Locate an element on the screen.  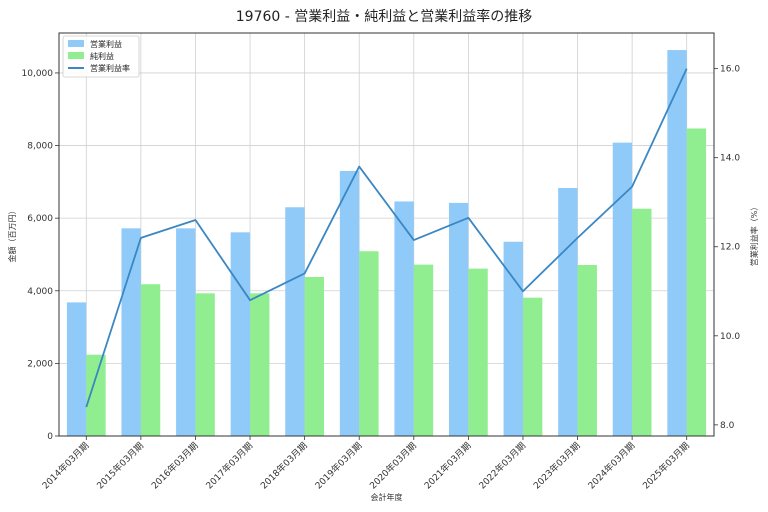
y2-tick-label: 16.0 is located at coordinates (730, 70).